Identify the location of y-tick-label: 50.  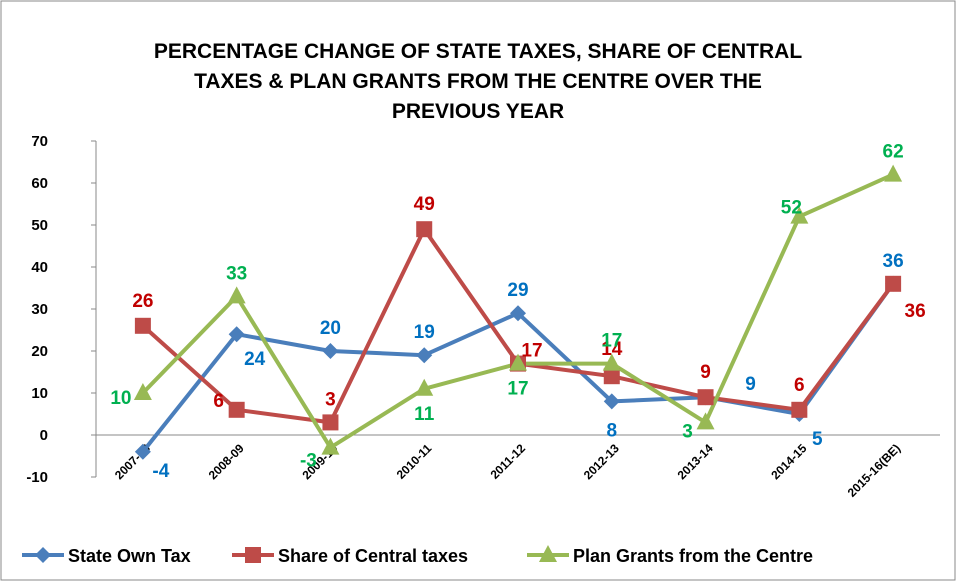
(39, 225).